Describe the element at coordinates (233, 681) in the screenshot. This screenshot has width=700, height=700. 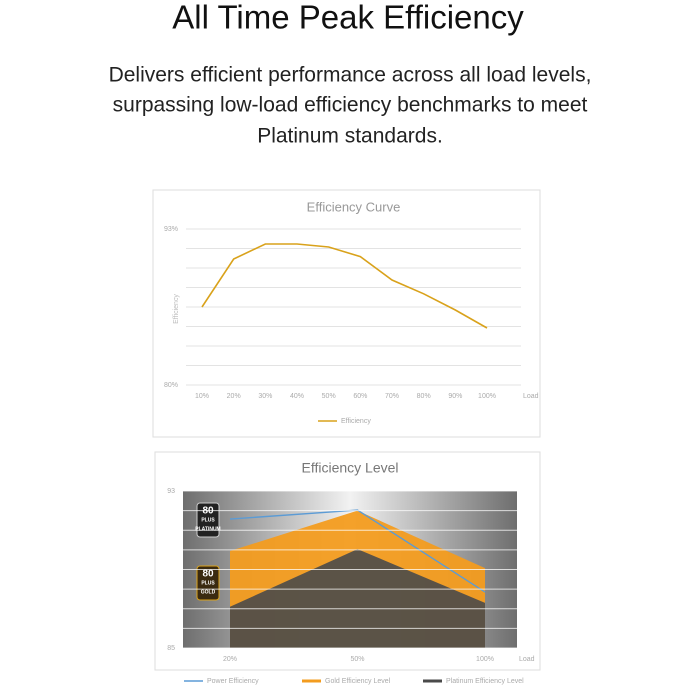
I see `legend-label: Power Efficiency` at that location.